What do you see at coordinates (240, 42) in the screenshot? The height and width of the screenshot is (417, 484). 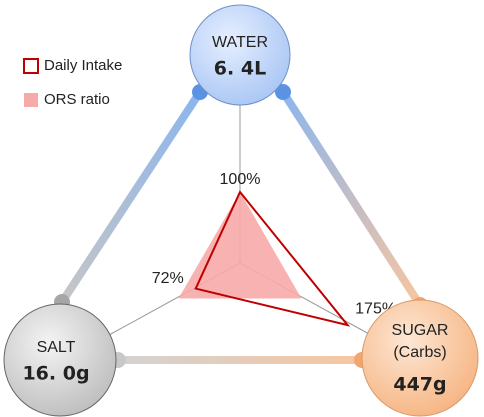 I see `axis-label: WATER` at bounding box center [240, 42].